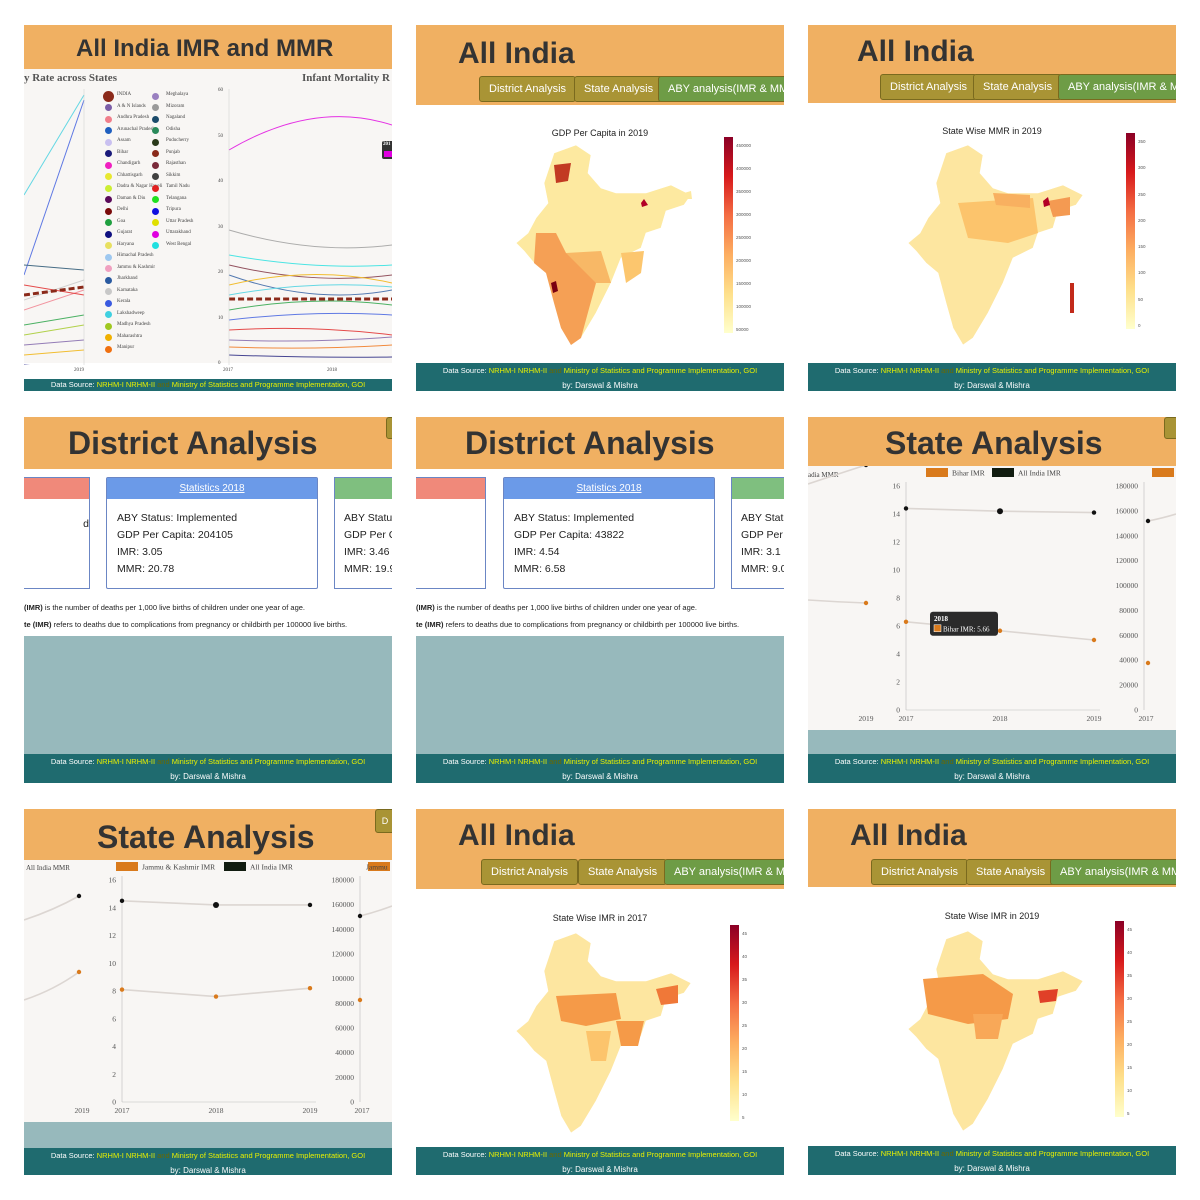  Describe the element at coordinates (173, 209) in the screenshot. I see `legend-item: Tripura` at that location.